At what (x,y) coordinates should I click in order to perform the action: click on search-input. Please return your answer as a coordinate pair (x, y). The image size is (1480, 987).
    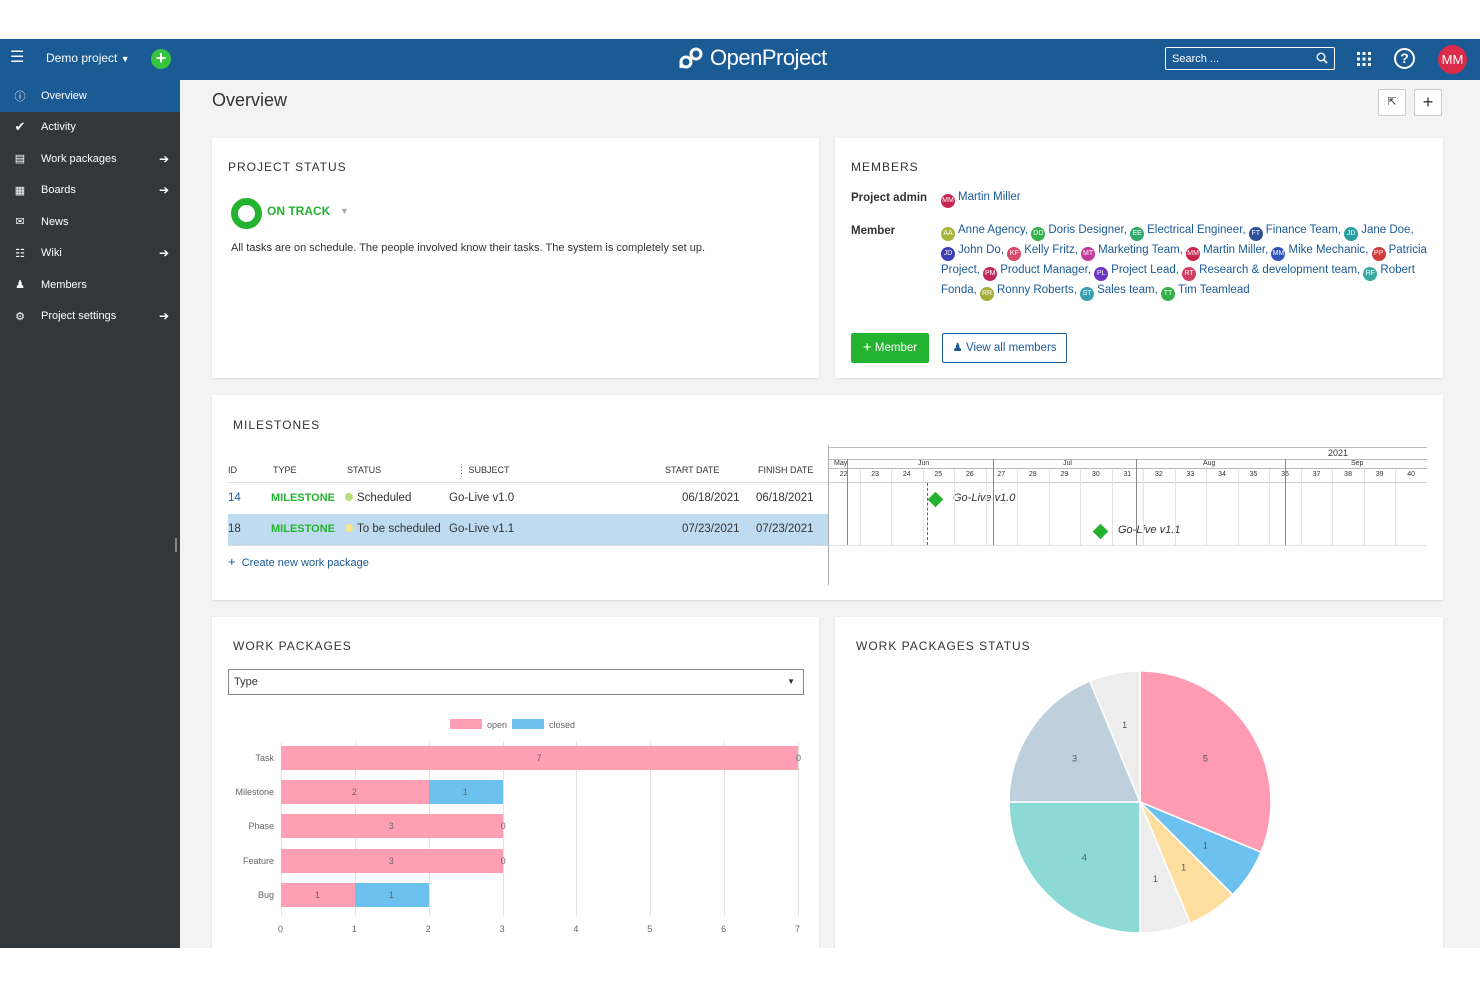
    Looking at the image, I should click on (1239, 58).